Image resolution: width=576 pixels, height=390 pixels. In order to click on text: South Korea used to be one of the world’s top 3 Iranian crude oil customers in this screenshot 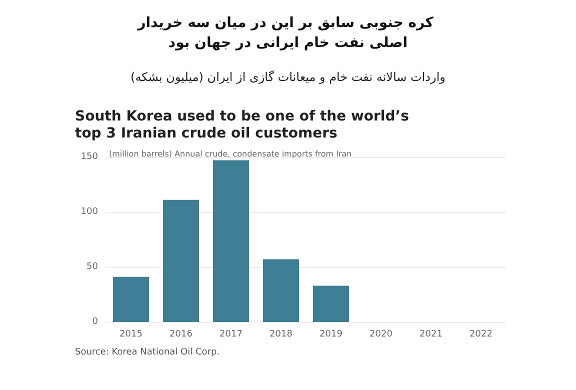, I will do `click(242, 125)`.